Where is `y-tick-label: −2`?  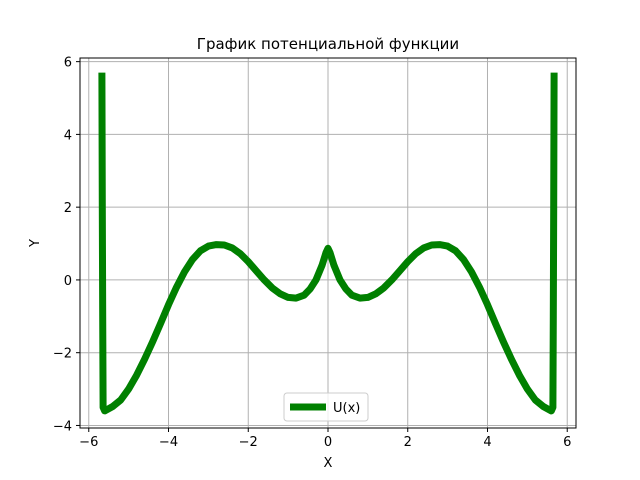 y-tick-label: −2 is located at coordinates (62, 354).